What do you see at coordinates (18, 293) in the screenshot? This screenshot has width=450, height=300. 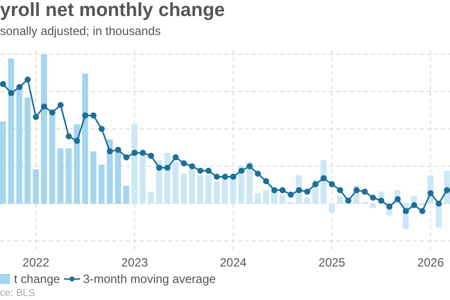 I see `text: ce: BLS` at bounding box center [18, 293].